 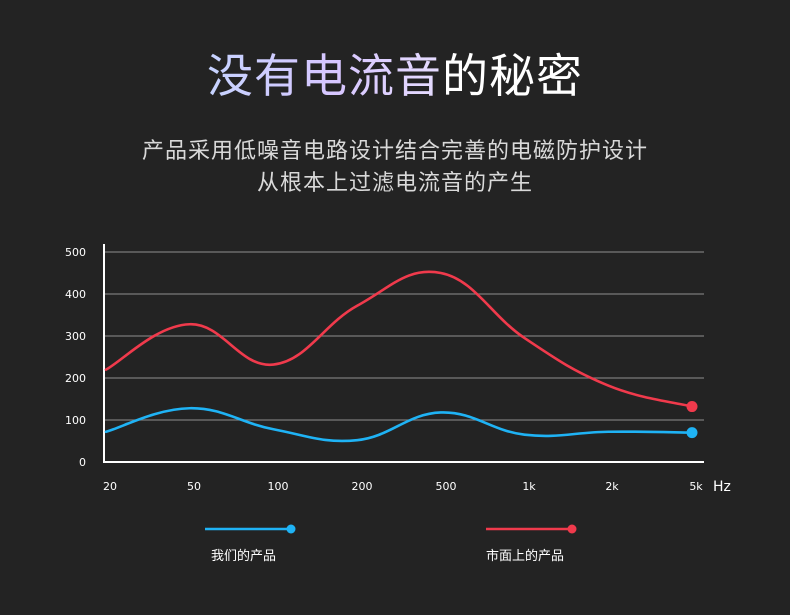 What do you see at coordinates (75, 420) in the screenshot?
I see `y-tick-label-100: 100` at bounding box center [75, 420].